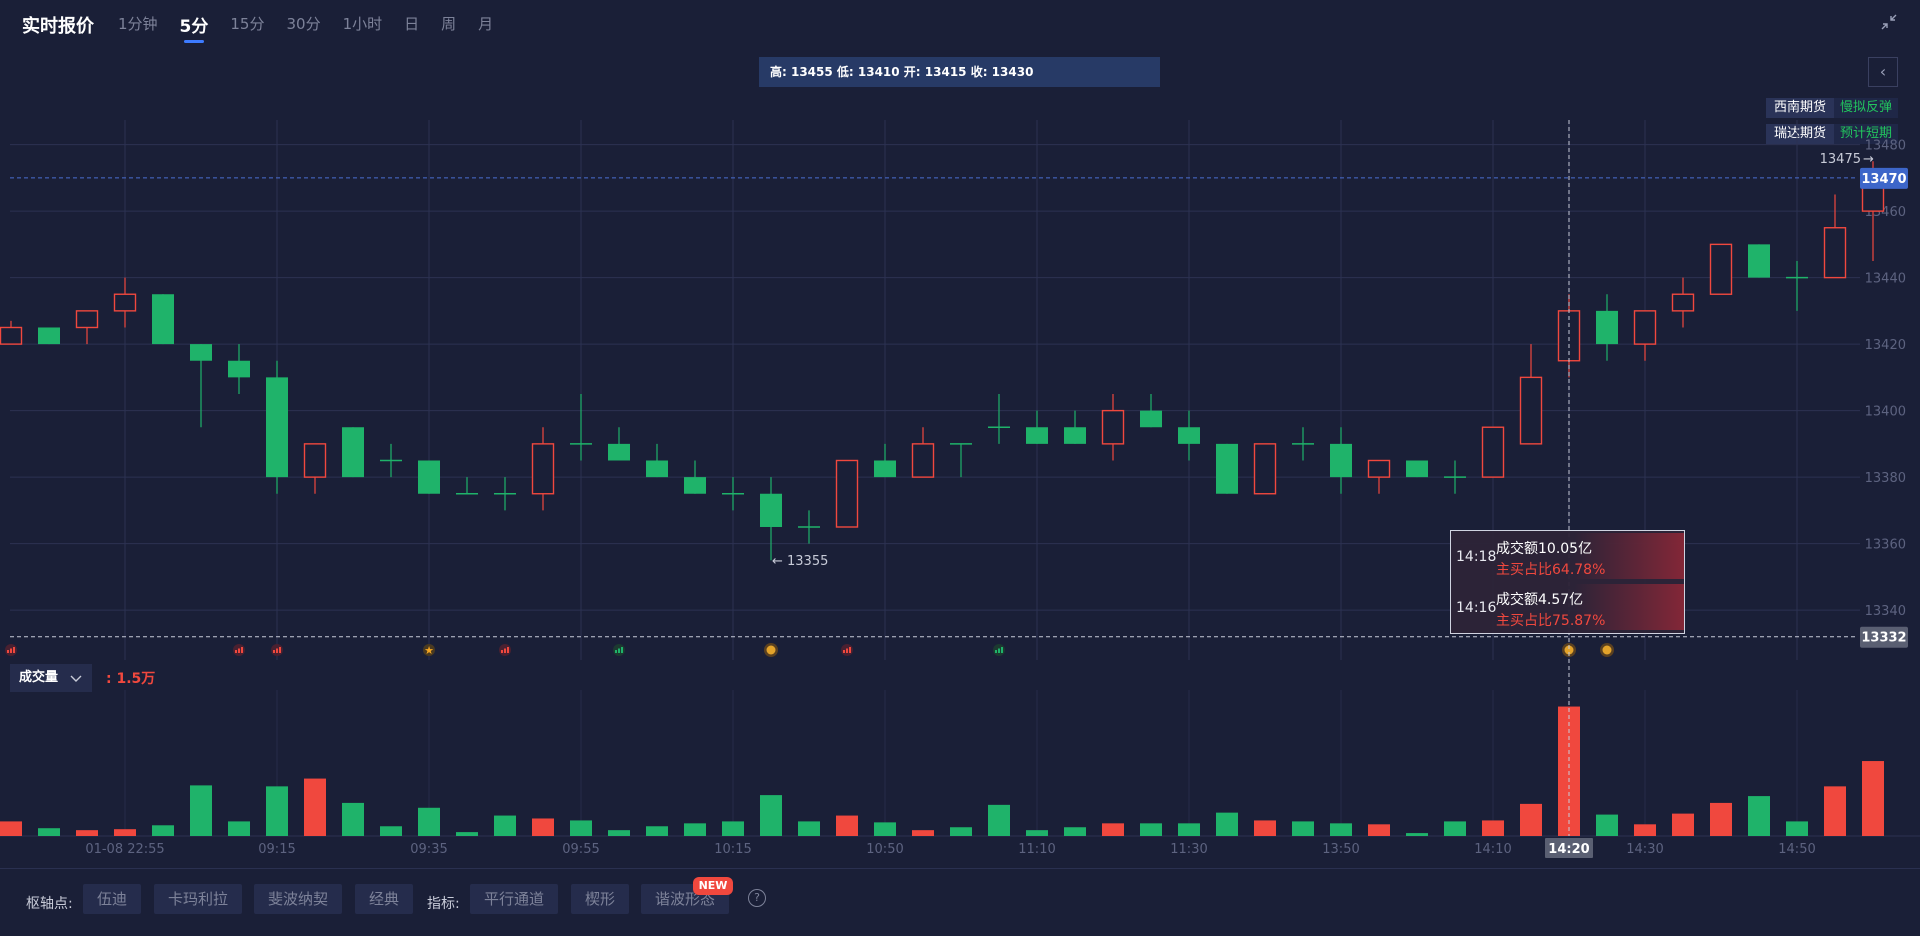 The width and height of the screenshot is (1920, 936). I want to click on tab-1hour: 1小时, so click(362, 24).